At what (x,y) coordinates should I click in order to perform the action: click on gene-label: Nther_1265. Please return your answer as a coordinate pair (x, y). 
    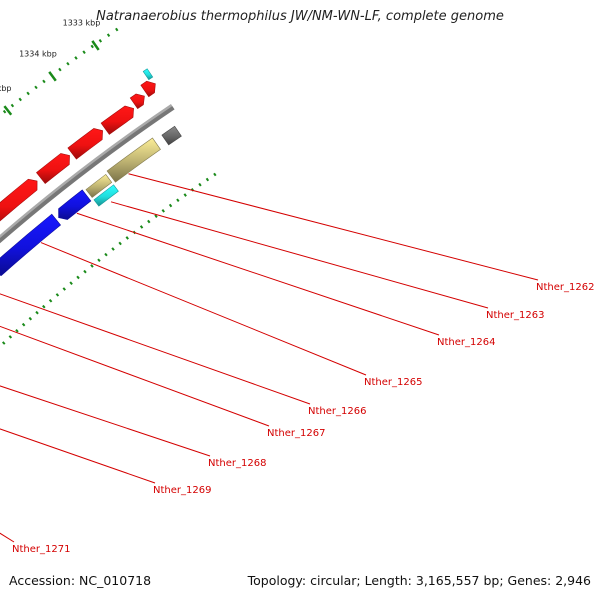
    Looking at the image, I should click on (393, 382).